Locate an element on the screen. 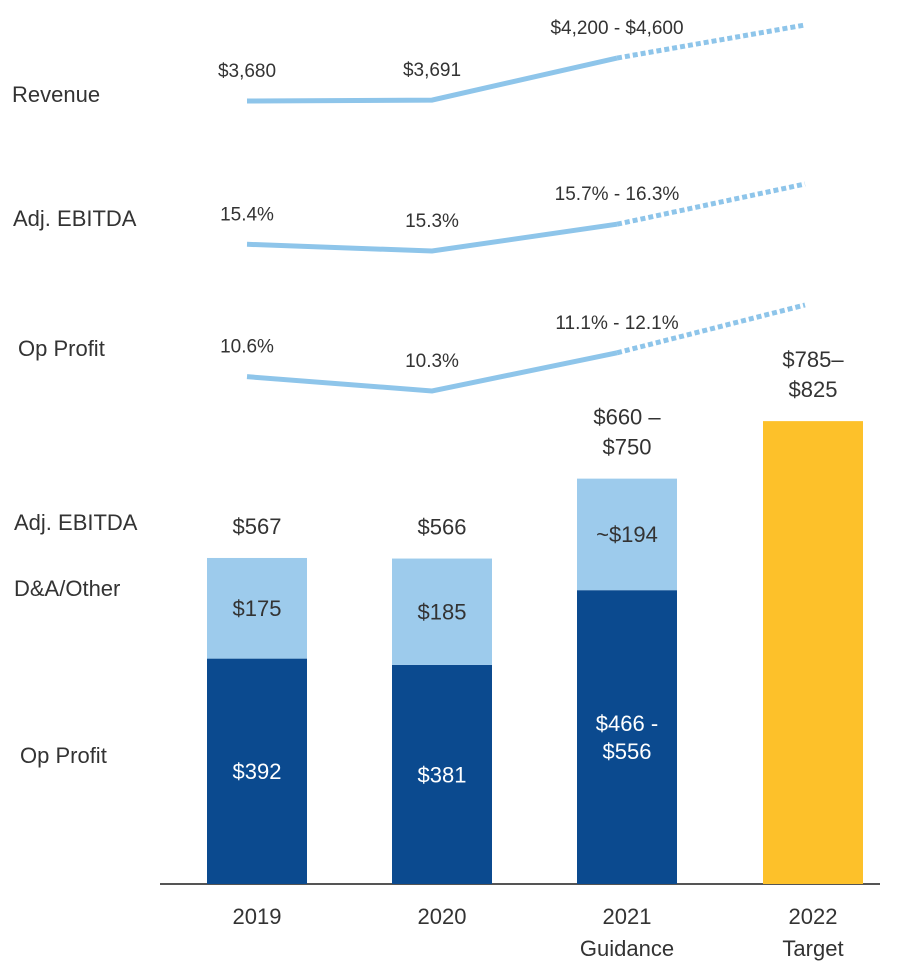 This screenshot has height=964, width=897. line-value-label: 15.7% - 16.3% is located at coordinates (617, 194).